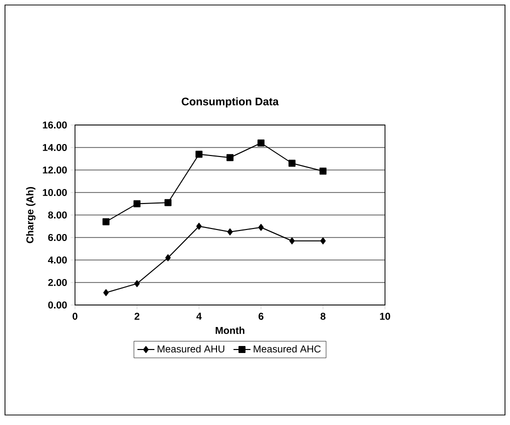 The width and height of the screenshot is (510, 425). Describe the element at coordinates (54, 148) in the screenshot. I see `y-tick-label: 14.00` at that location.